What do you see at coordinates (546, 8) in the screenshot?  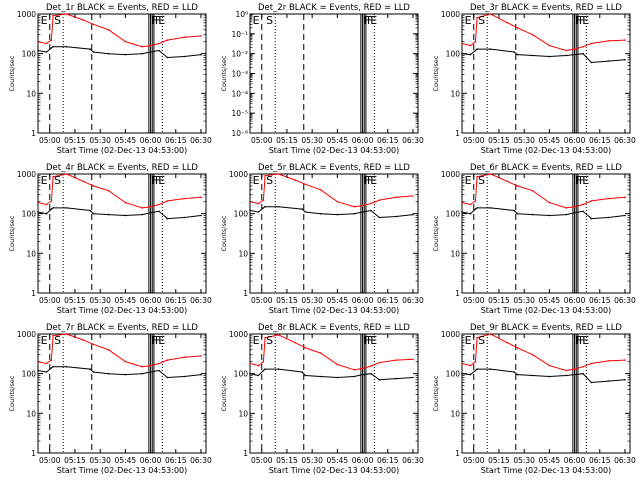 I see `panel-title: Det_3r BLACK = Events, RED = LLD` at bounding box center [546, 8].